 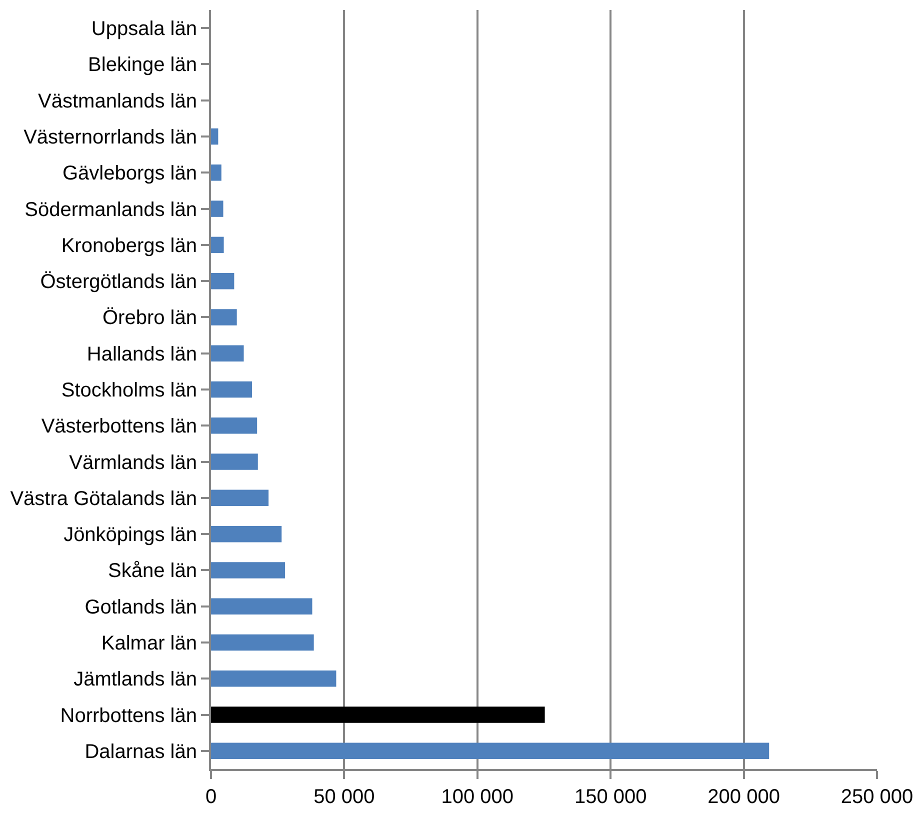 What do you see at coordinates (142, 65) in the screenshot?
I see `y-tick-label: Blekinge län` at bounding box center [142, 65].